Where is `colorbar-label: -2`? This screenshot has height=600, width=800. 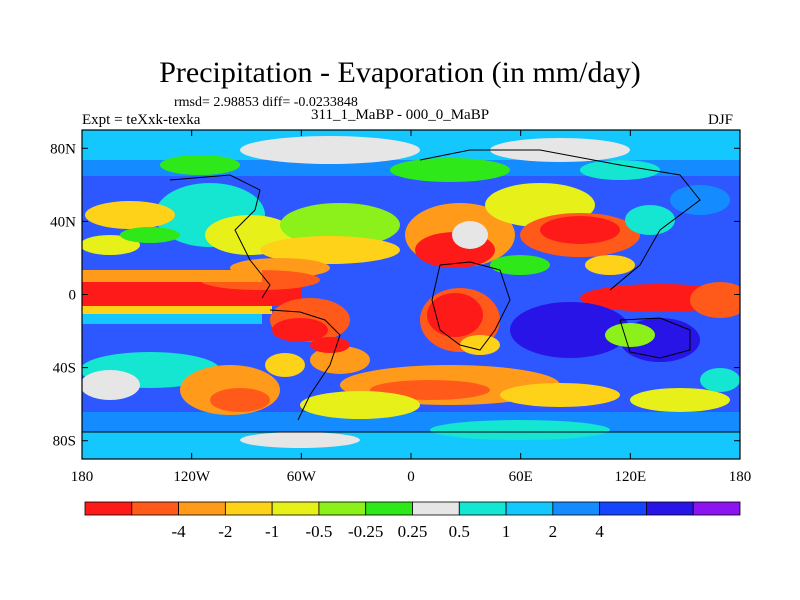
colorbar-label: -2 is located at coordinates (225, 531).